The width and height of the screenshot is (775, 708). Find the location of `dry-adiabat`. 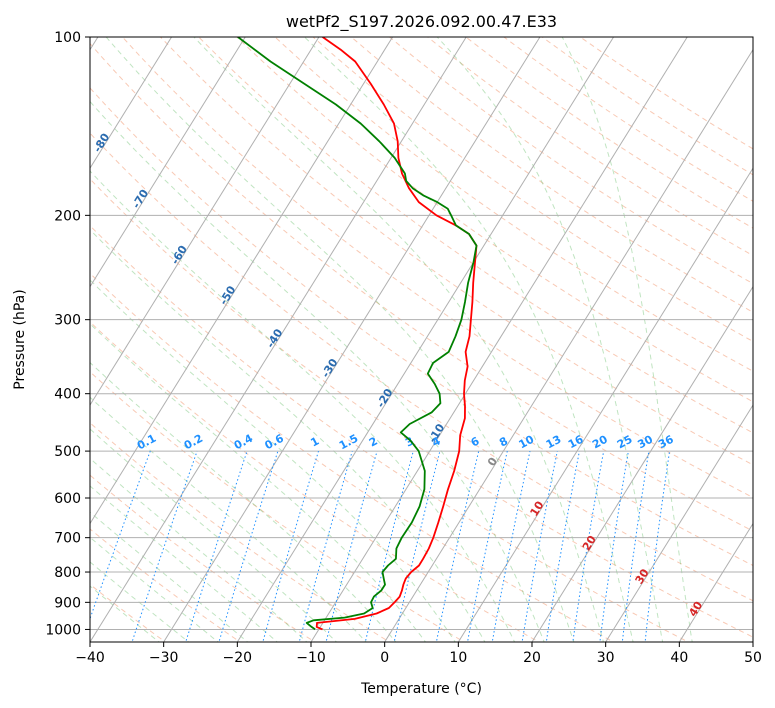

dry-adiabat is located at coordinates (240, 532).